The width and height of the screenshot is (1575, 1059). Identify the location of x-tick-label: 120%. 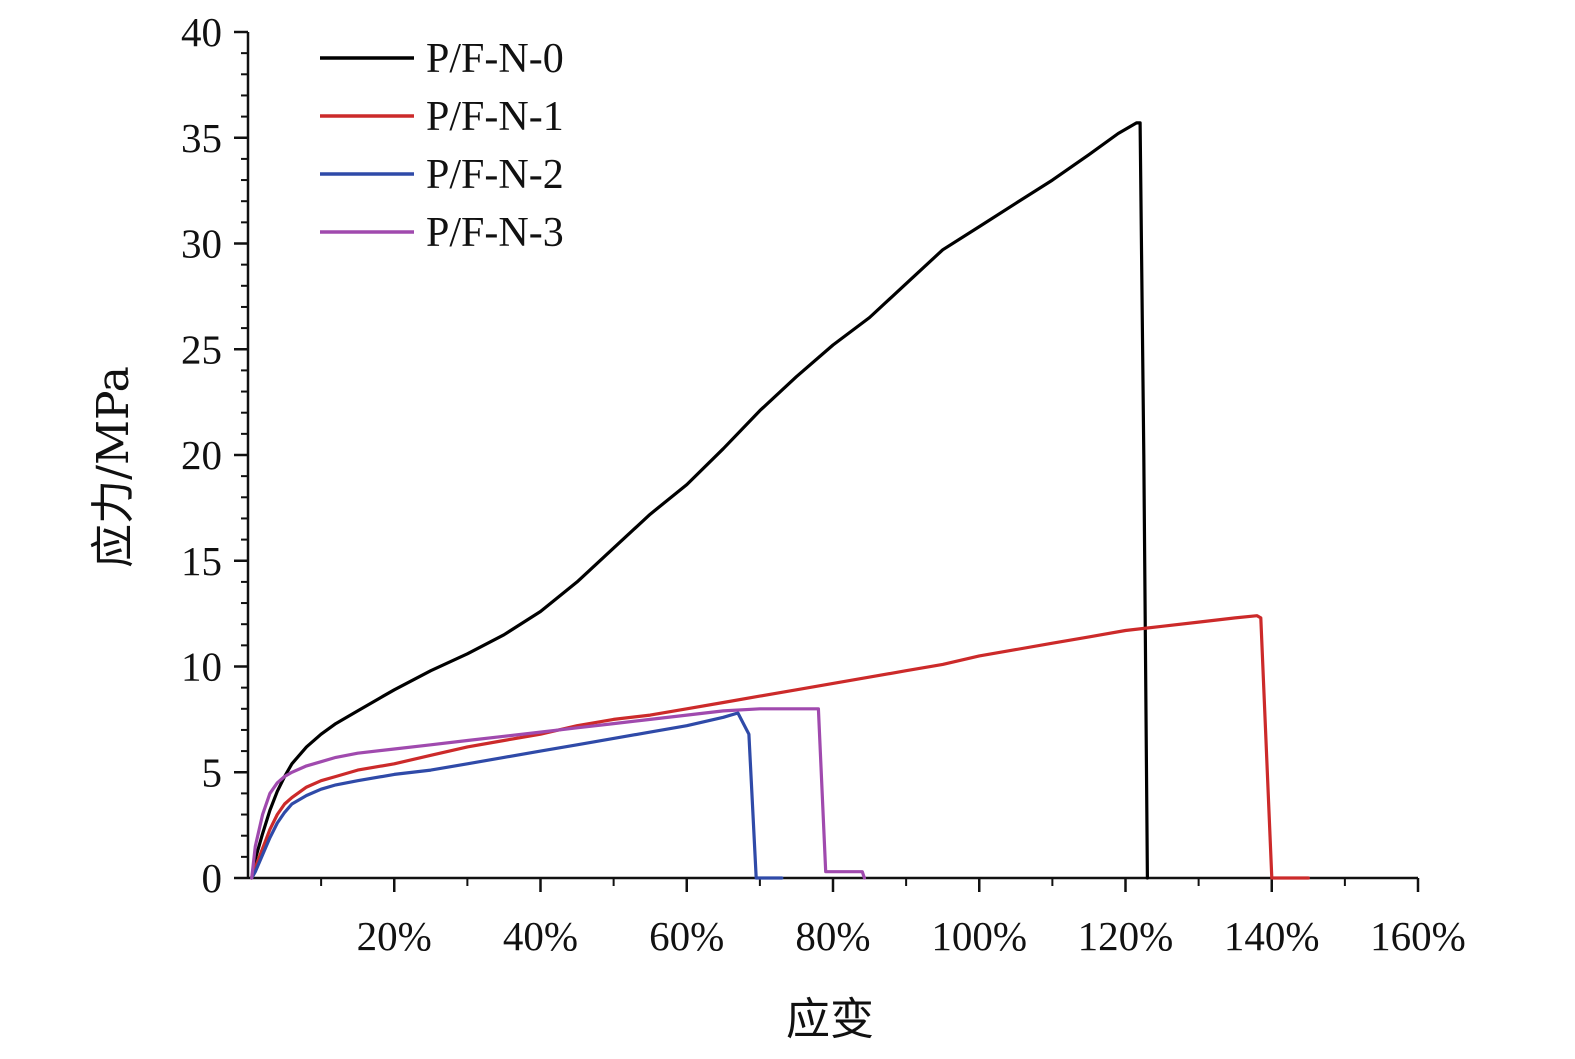
(1126, 936).